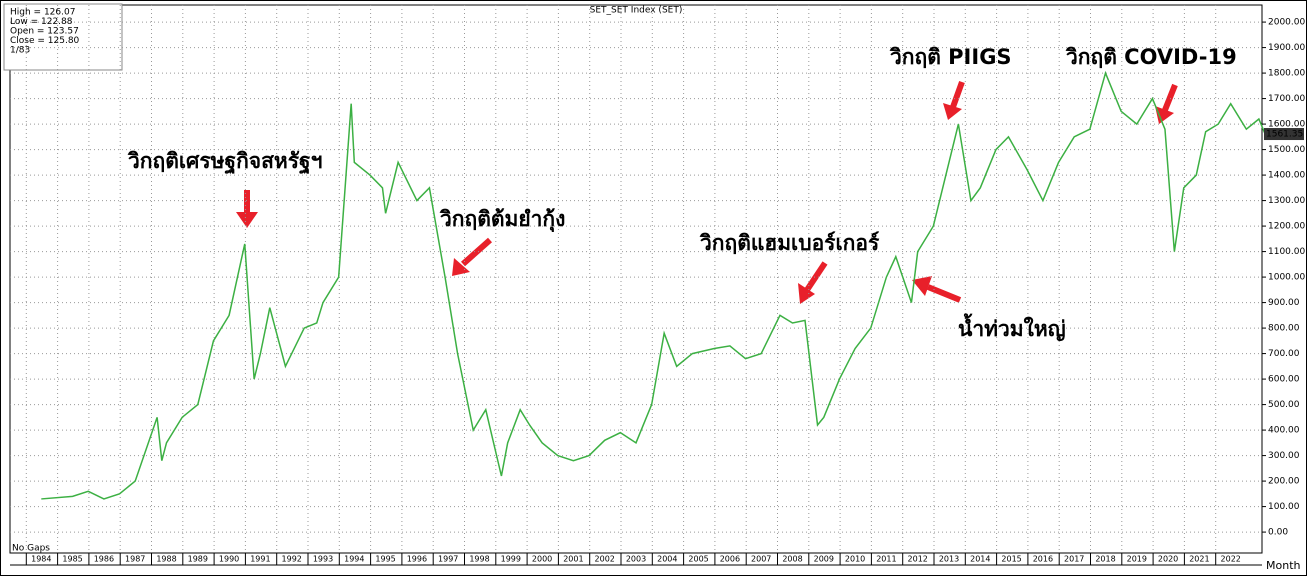 This screenshot has width=1307, height=576. I want to click on info-line: Close = 125.80, so click(45, 41).